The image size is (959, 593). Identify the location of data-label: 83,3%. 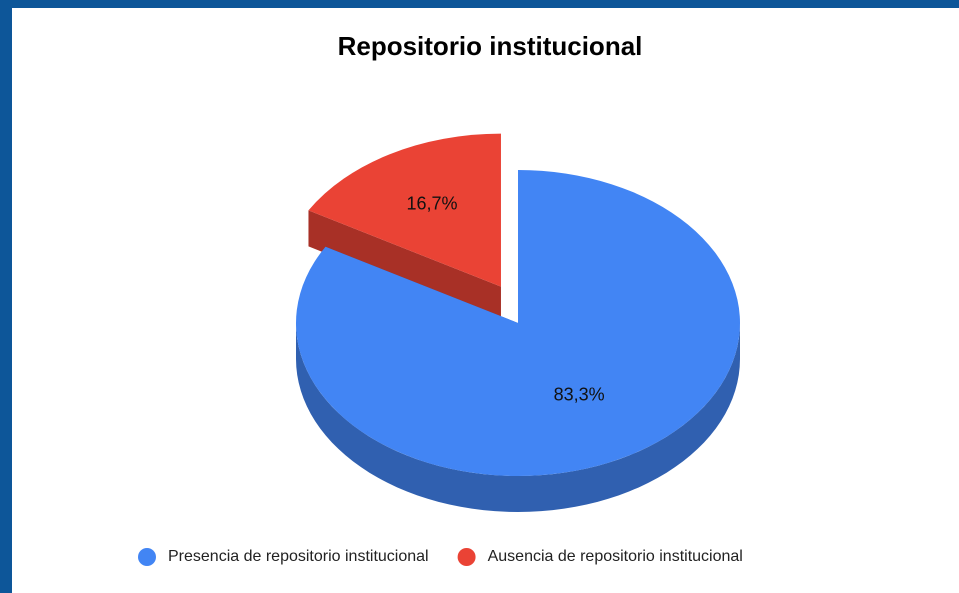
(579, 395).